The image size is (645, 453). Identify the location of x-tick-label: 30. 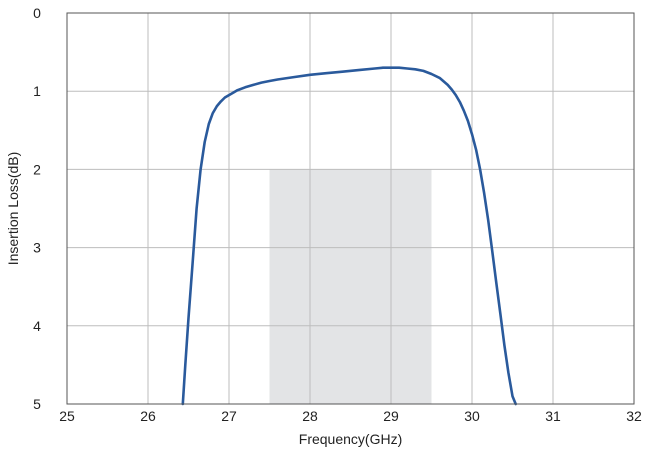
(472, 416).